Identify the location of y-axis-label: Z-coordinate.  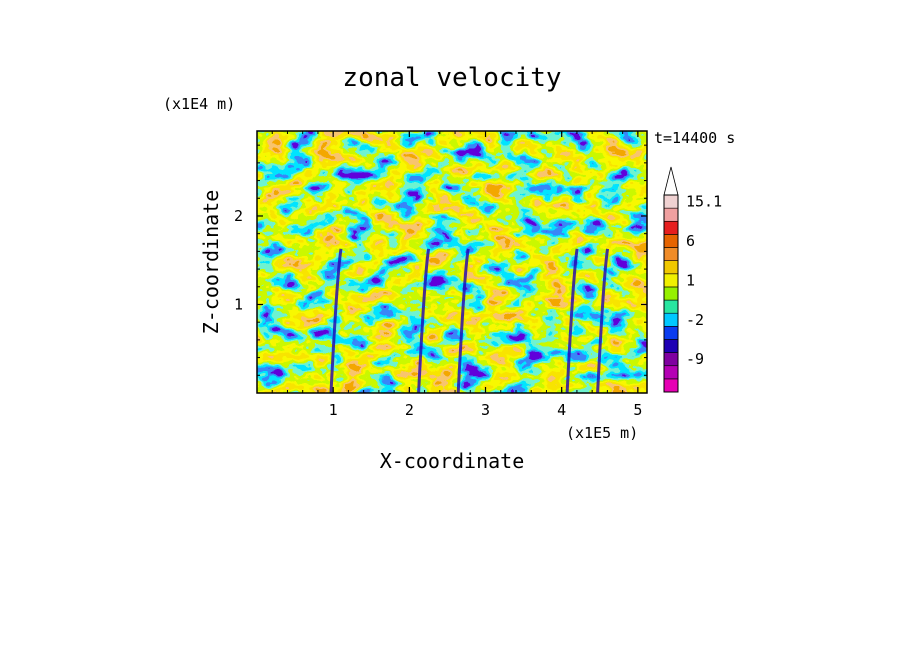
(211, 262).